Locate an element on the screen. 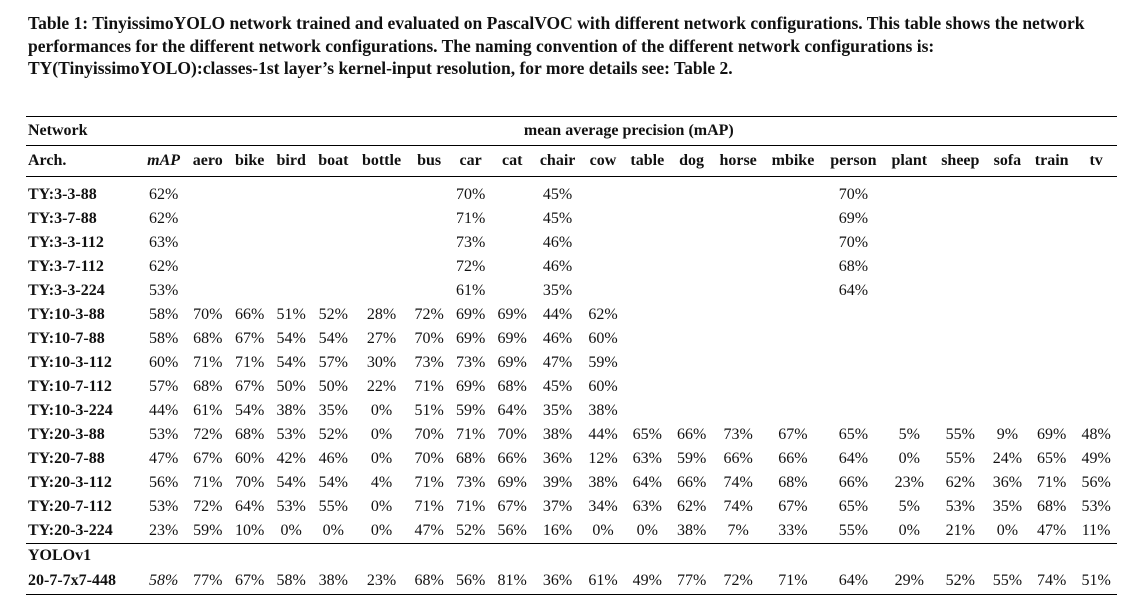 Image resolution: width=1139 pixels, height=595 pixels. column-header: boat is located at coordinates (333, 161).